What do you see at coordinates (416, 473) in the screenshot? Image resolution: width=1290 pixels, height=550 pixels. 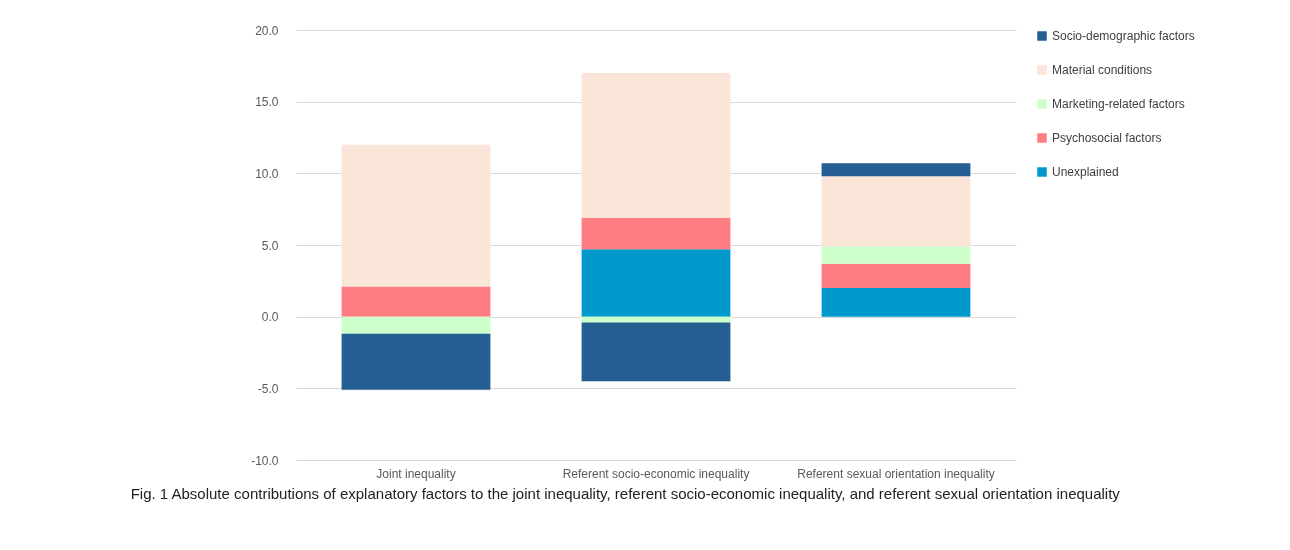 I see `x-tick-label: Joint inequality` at bounding box center [416, 473].